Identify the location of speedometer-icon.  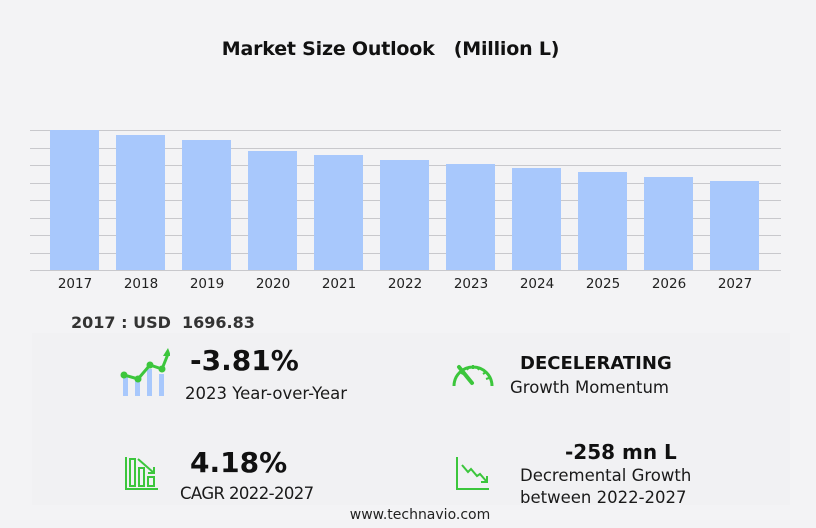
(473, 373).